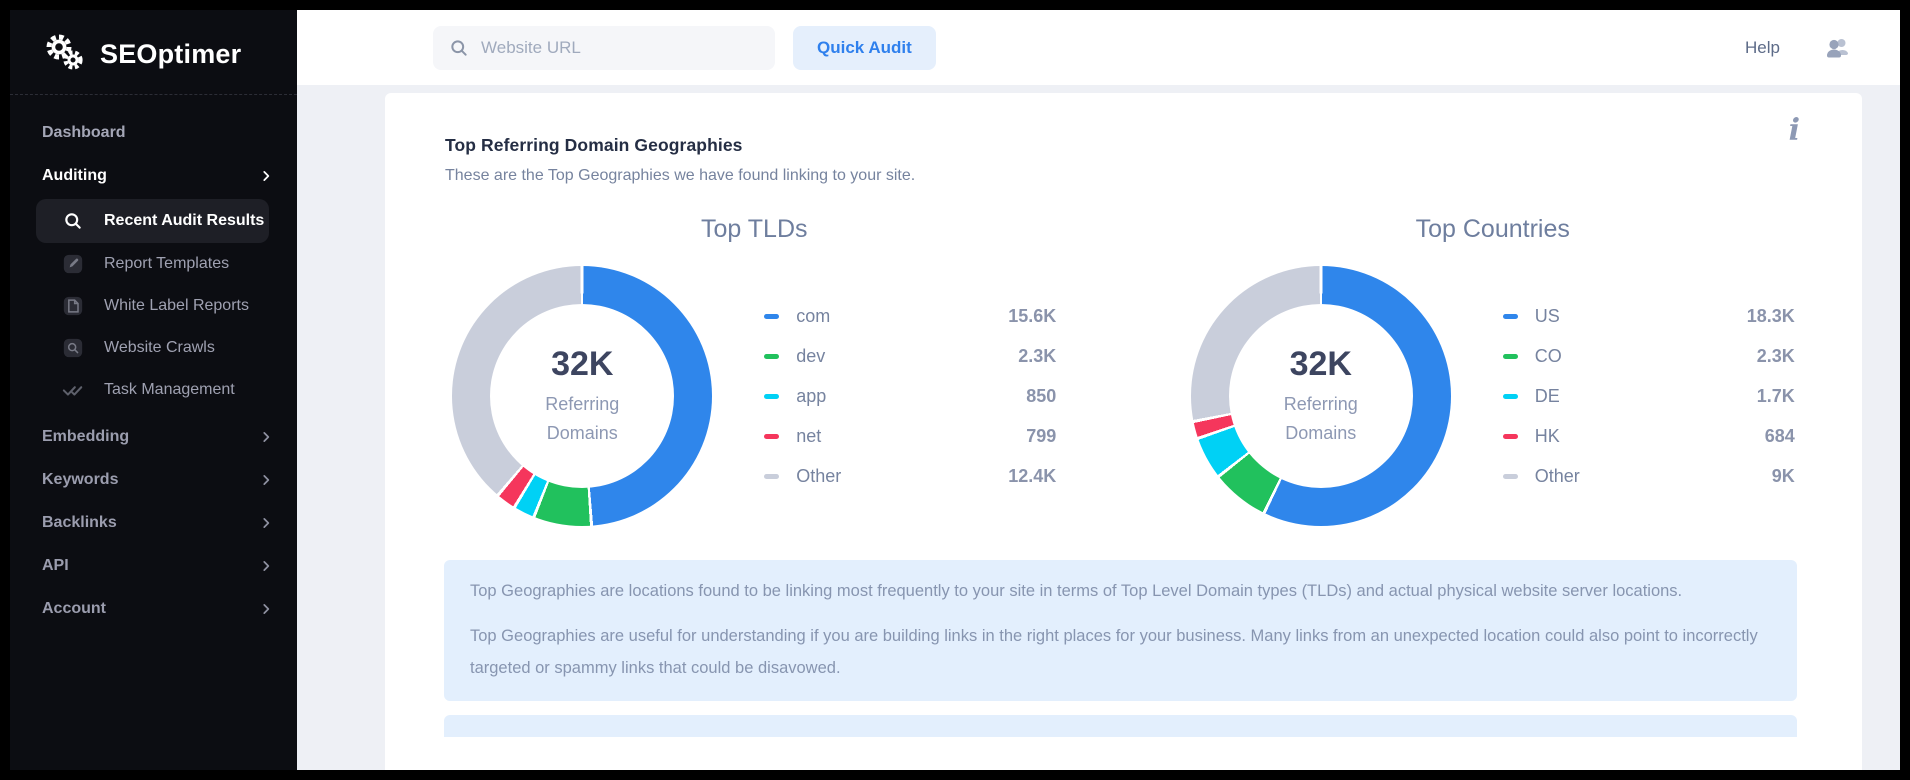 The height and width of the screenshot is (780, 1910). I want to click on quick-audit-button: Quick Audit, so click(864, 47).